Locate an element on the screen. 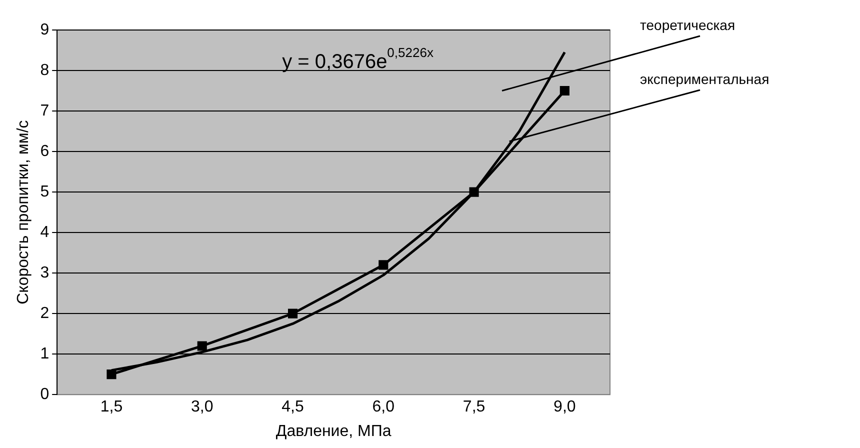 The width and height of the screenshot is (860, 448). y-tick-label: 1 is located at coordinates (45, 353).